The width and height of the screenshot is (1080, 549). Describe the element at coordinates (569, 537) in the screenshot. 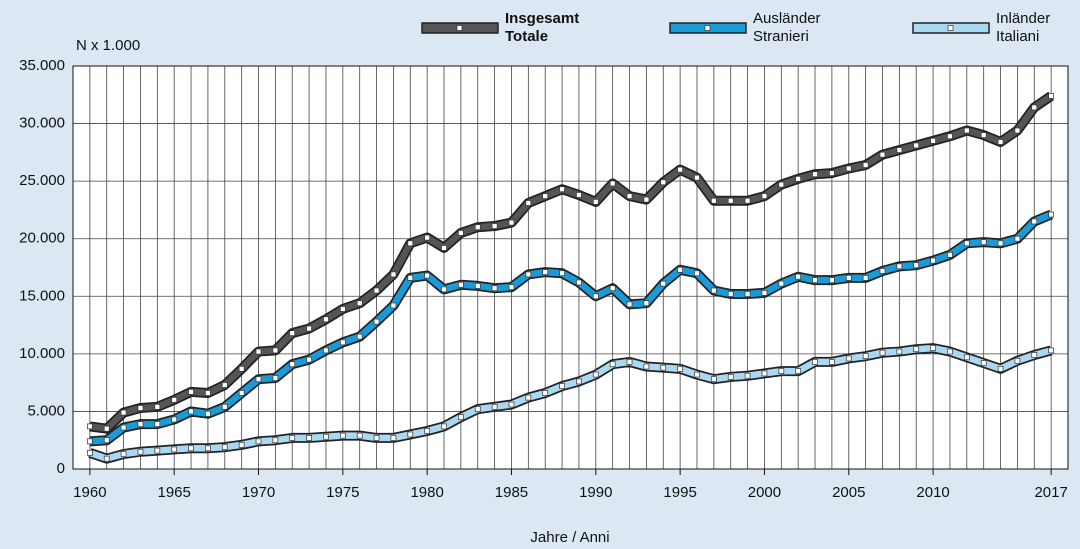

I see `x-axis-label: Jahre / Anni` at that location.